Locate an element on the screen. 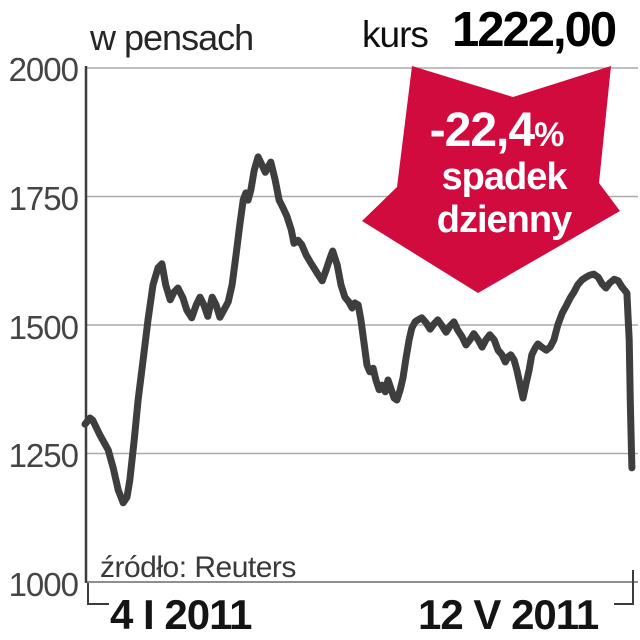 Image resolution: width=640 pixels, height=640 pixels. badge-change-text: -22,4% is located at coordinates (497, 130).